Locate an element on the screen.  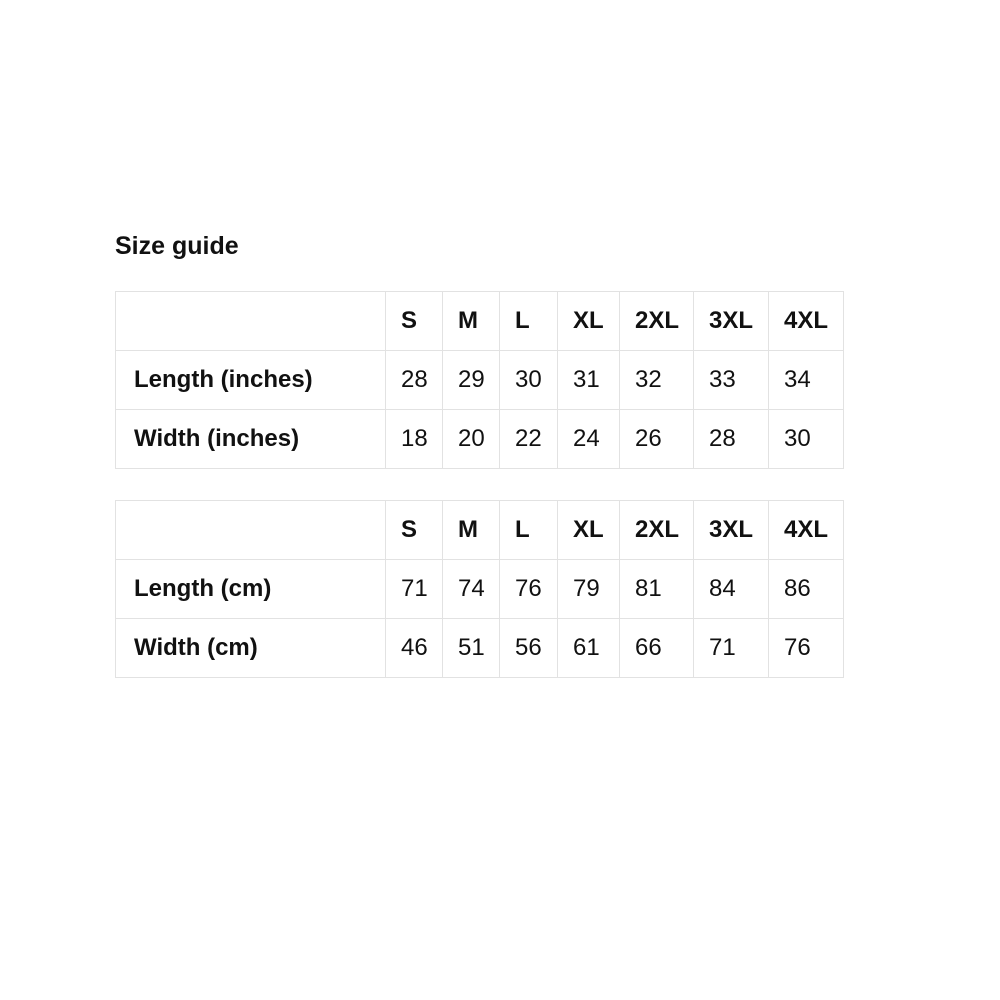
size-value-cell: 51 is located at coordinates (471, 648).